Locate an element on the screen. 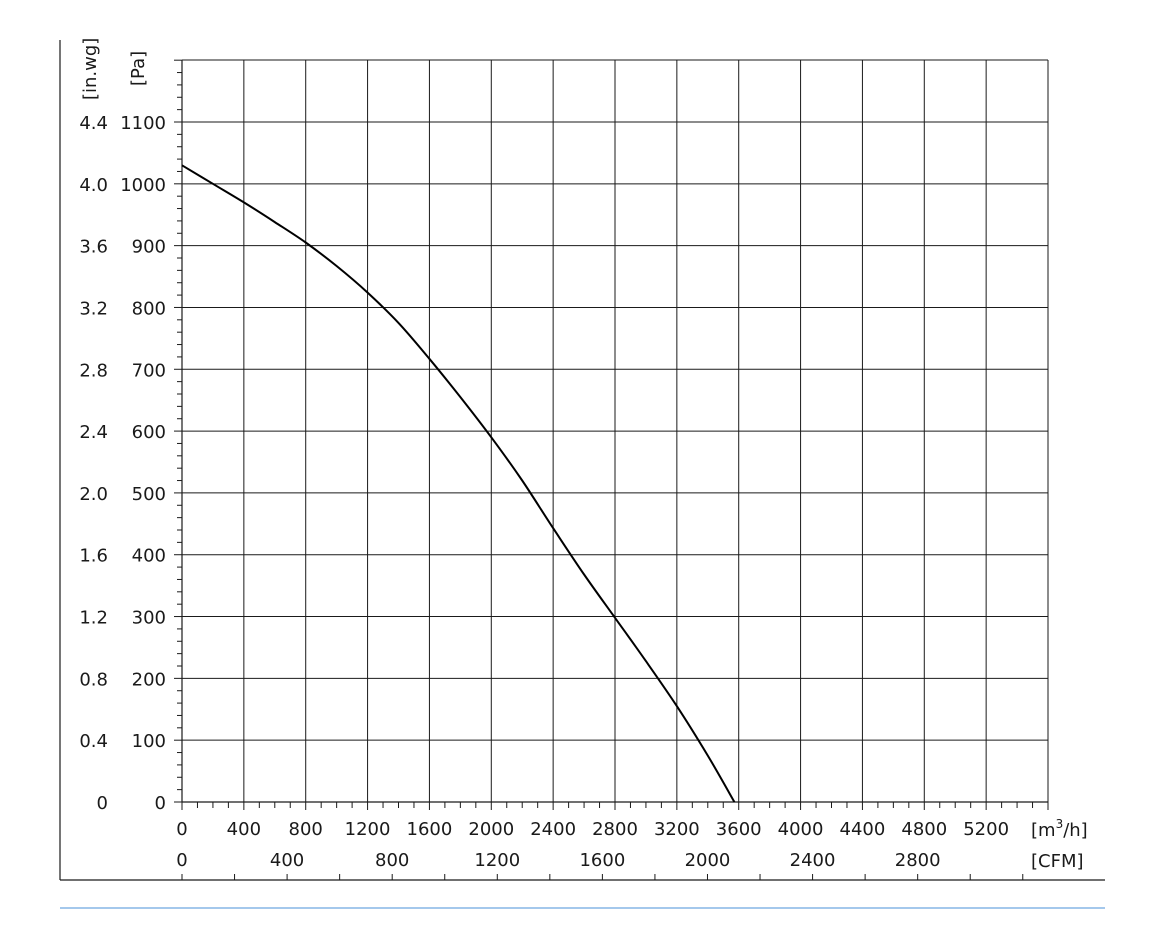  x-tick-label-m3h: 2800 is located at coordinates (615, 829).